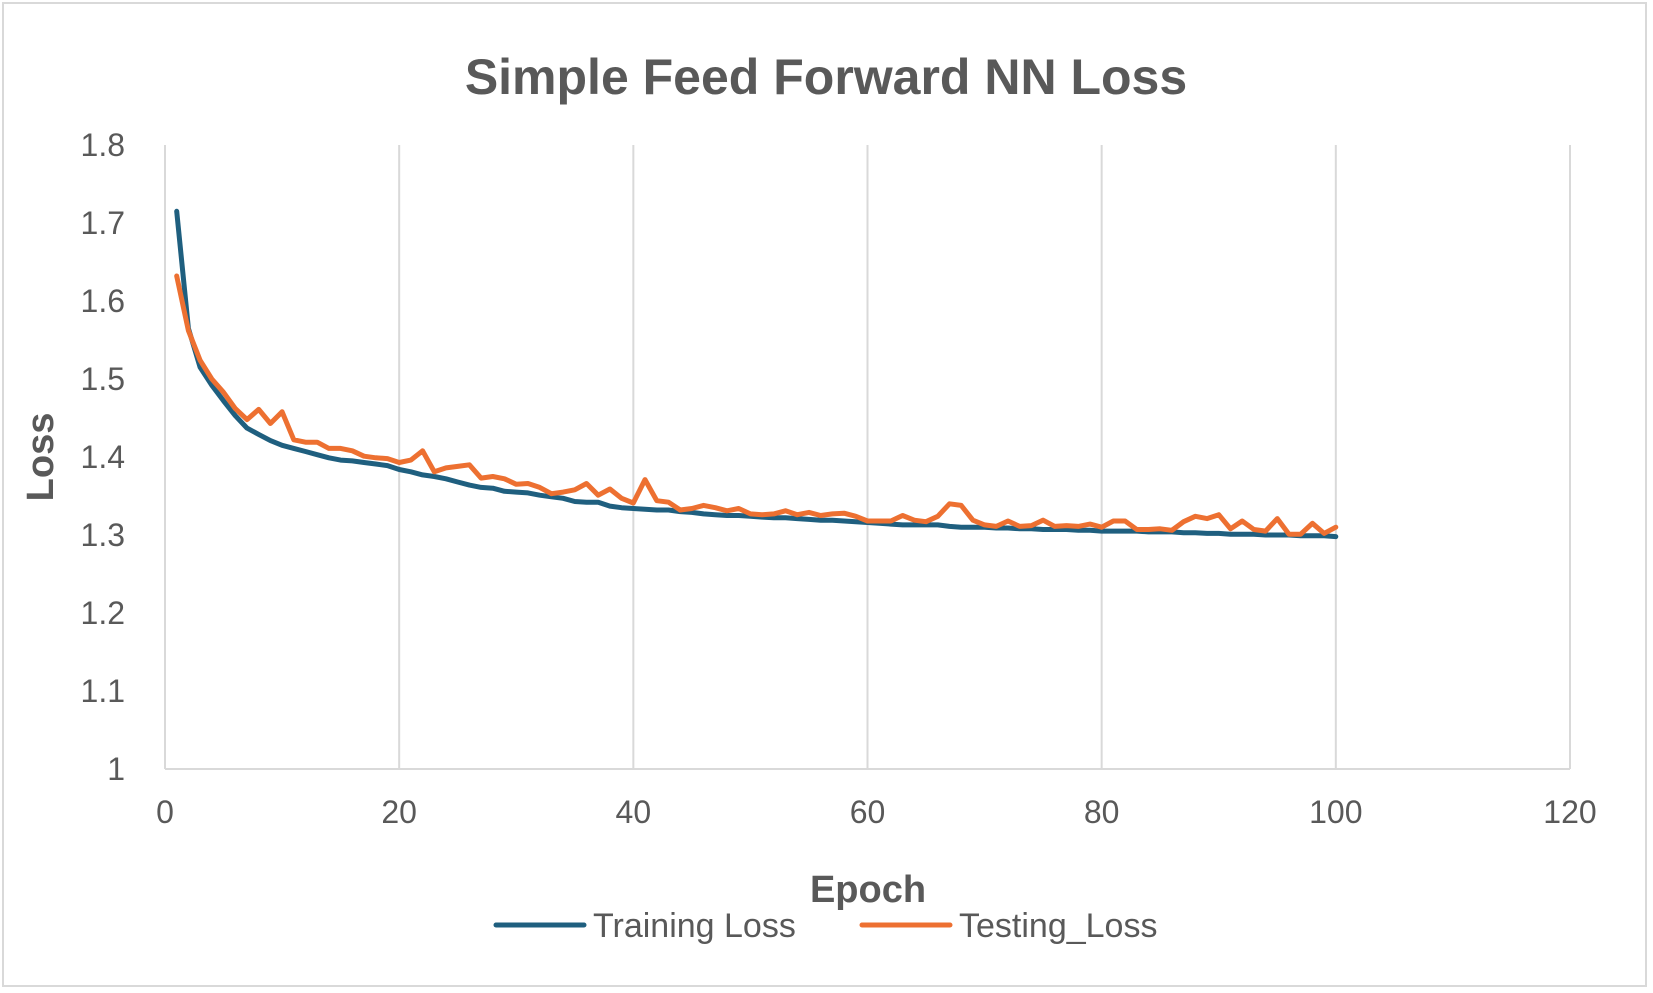  What do you see at coordinates (825, 926) in the screenshot?
I see `legend: Training Loss Testing_Loss` at bounding box center [825, 926].